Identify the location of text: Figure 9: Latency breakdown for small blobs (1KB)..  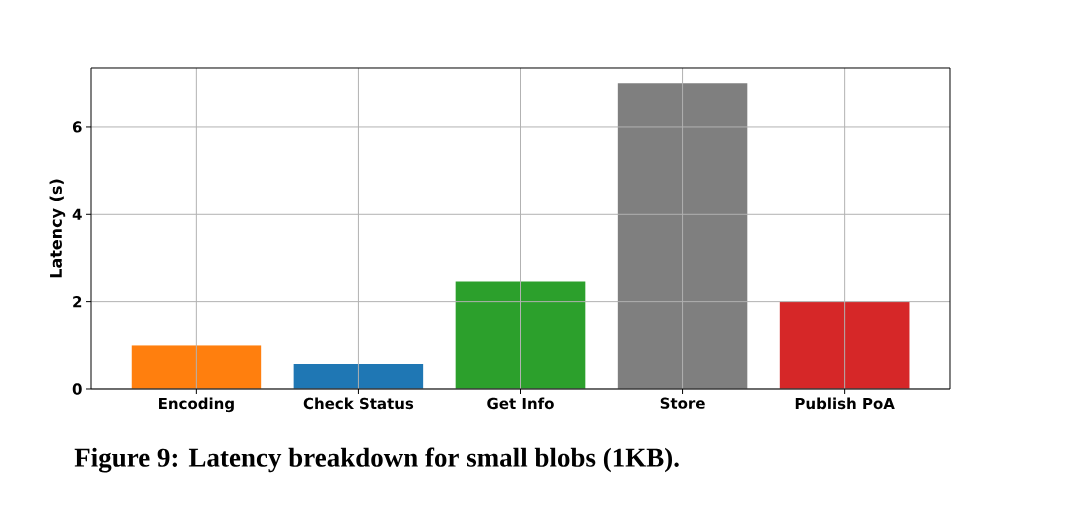
(376, 460).